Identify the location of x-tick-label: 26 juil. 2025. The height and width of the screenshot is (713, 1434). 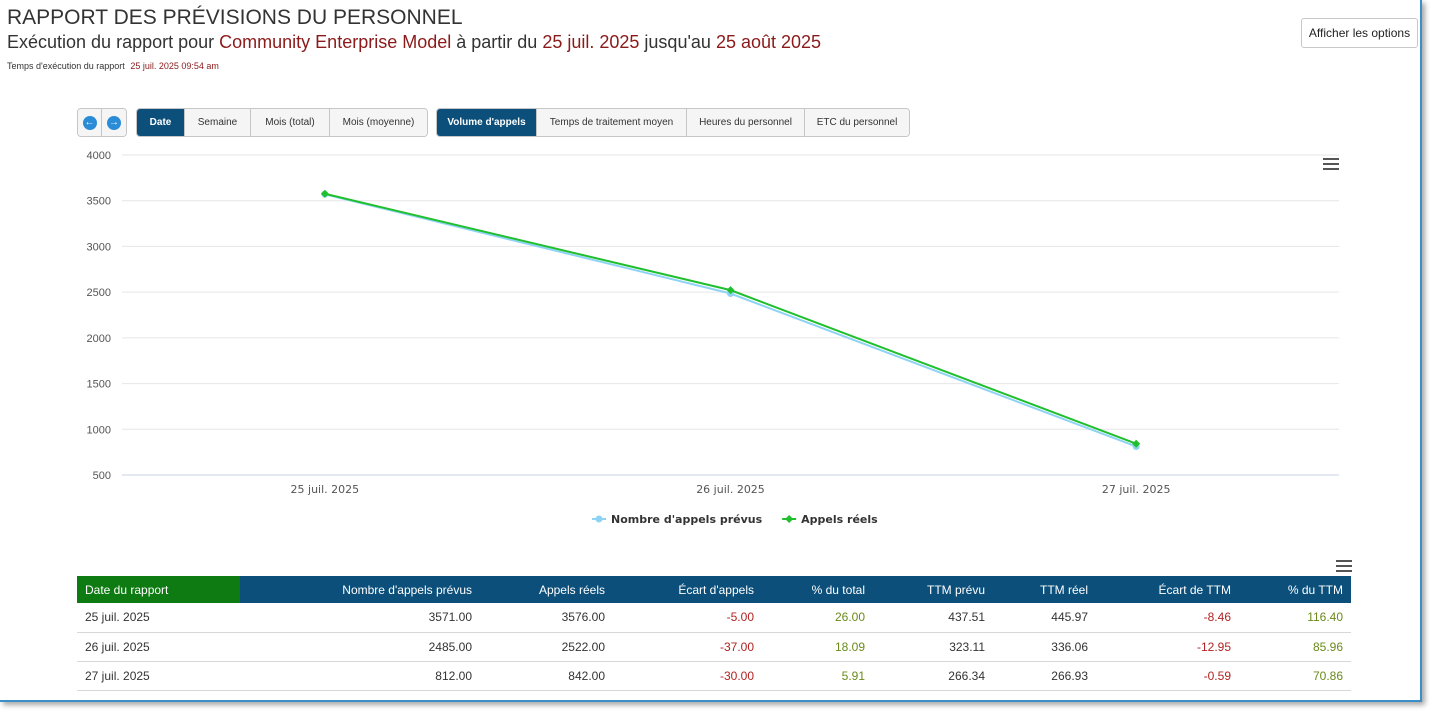
(730, 489).